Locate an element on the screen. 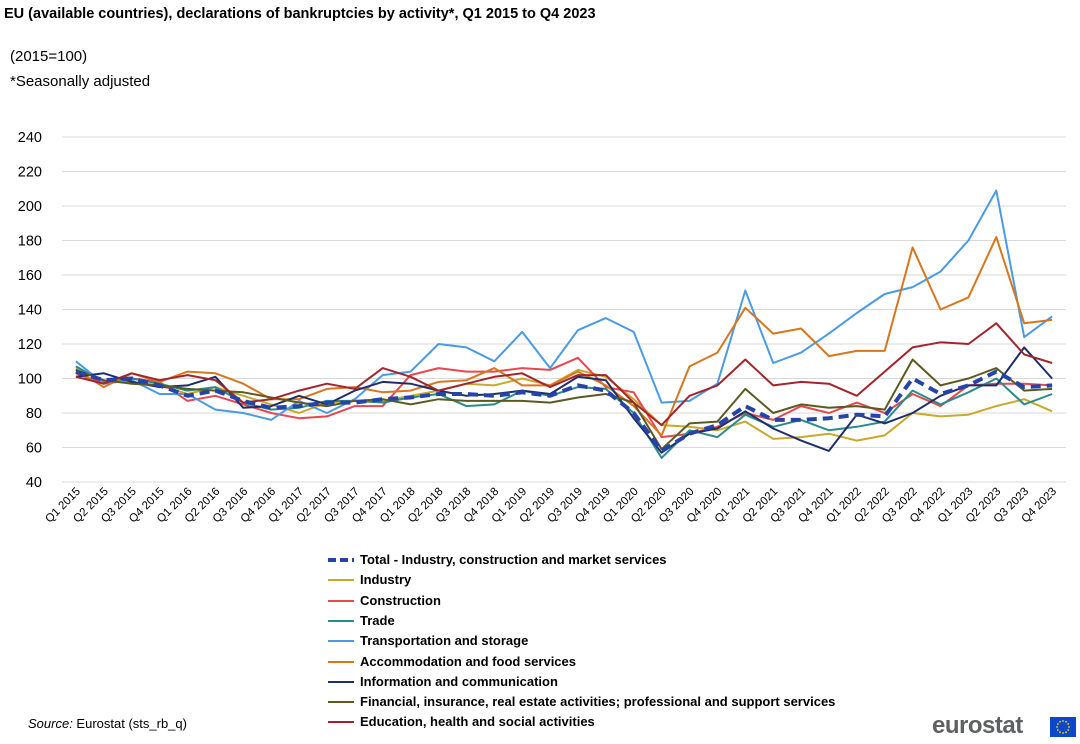 The height and width of the screenshot is (744, 1080). eu-flag-icon is located at coordinates (1063, 727).